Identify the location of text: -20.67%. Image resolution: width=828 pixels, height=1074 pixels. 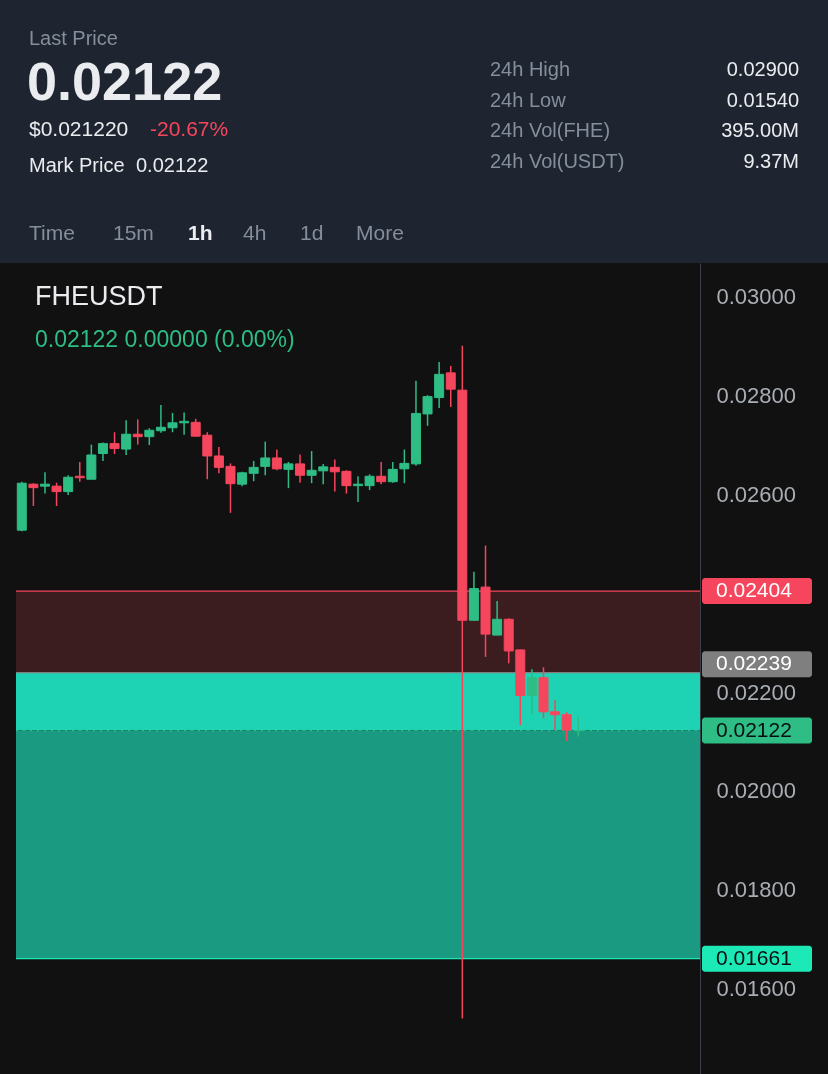
(189, 128).